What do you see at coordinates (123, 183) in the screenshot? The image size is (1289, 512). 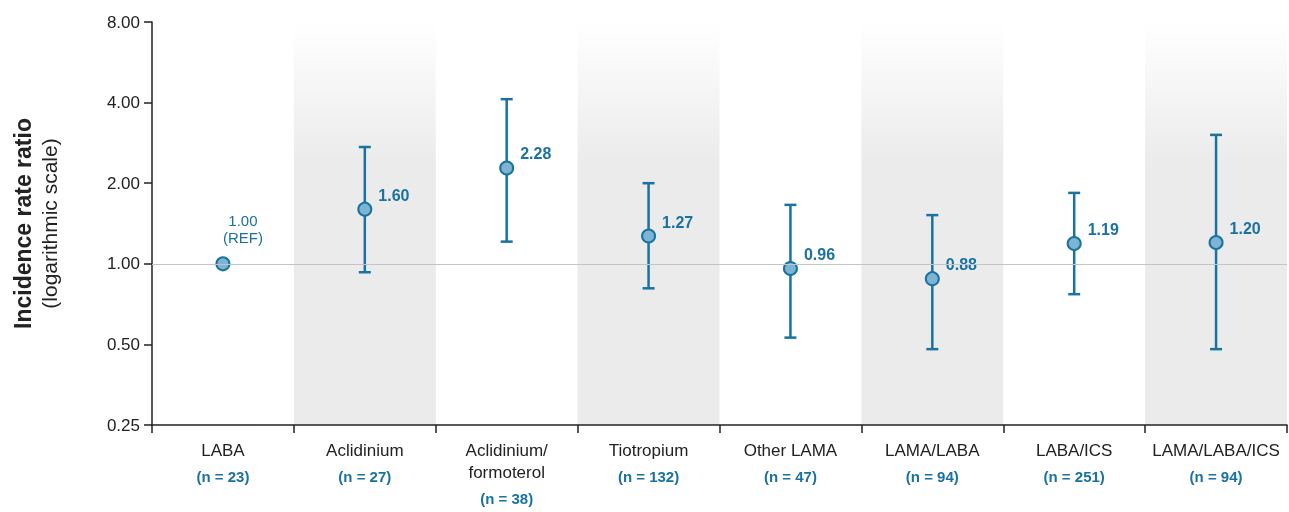 I see `y-tick-label: 2.00` at bounding box center [123, 183].